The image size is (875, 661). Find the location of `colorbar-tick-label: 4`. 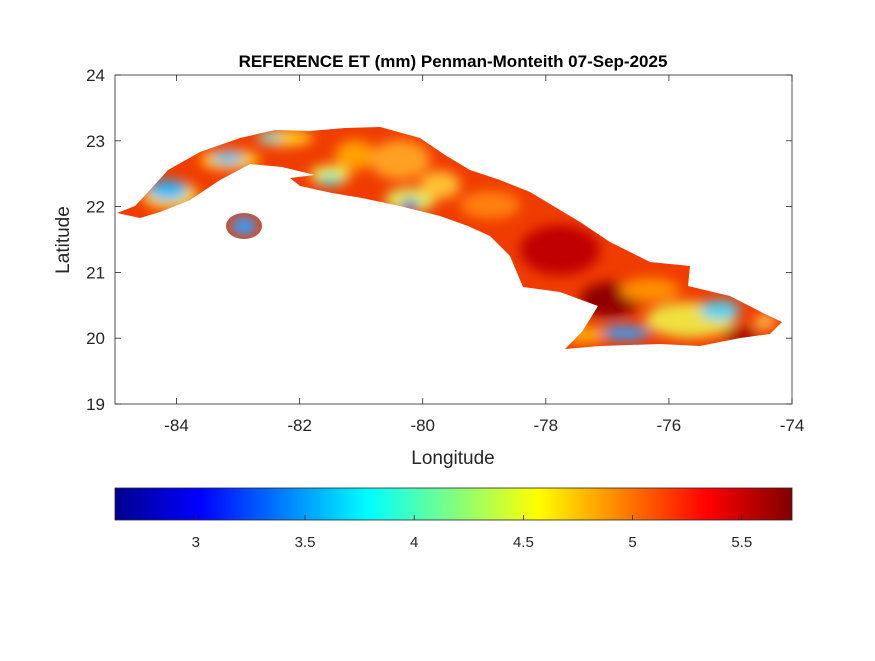

colorbar-tick-label: 4 is located at coordinates (414, 542).